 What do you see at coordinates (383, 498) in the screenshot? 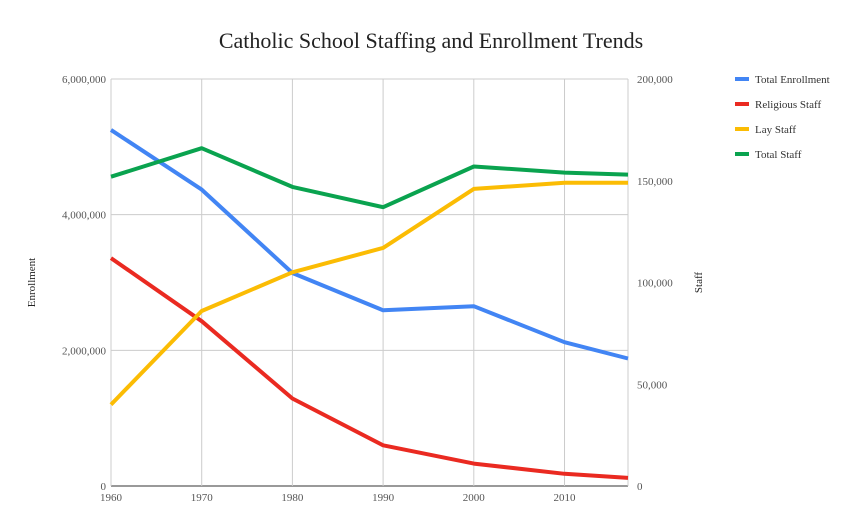
I see `x-tick-label: 1990` at bounding box center [383, 498].